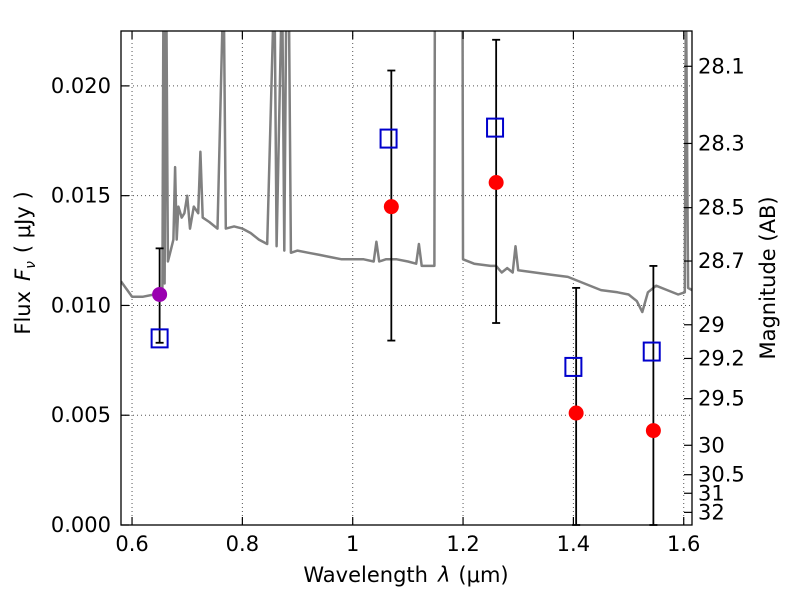 The width and height of the screenshot is (800, 600). I want to click on x-tick-label-4: 1.4, so click(573, 544).